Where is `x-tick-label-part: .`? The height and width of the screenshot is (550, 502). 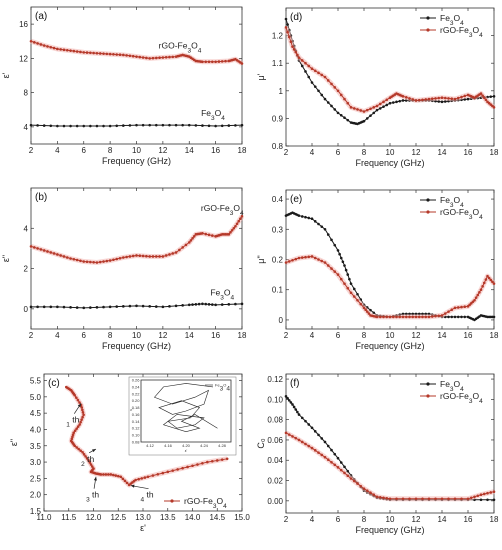 x-tick-label-part: . is located at coordinates (219, 517).